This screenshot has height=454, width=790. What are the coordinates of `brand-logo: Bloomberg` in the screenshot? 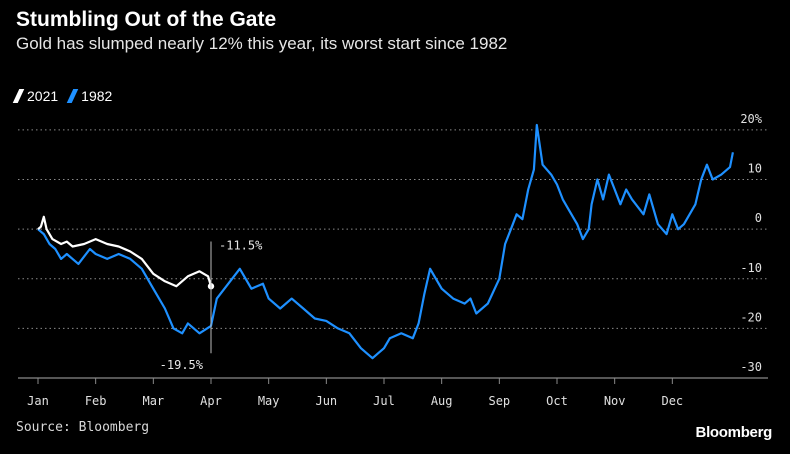 It's located at (734, 432).